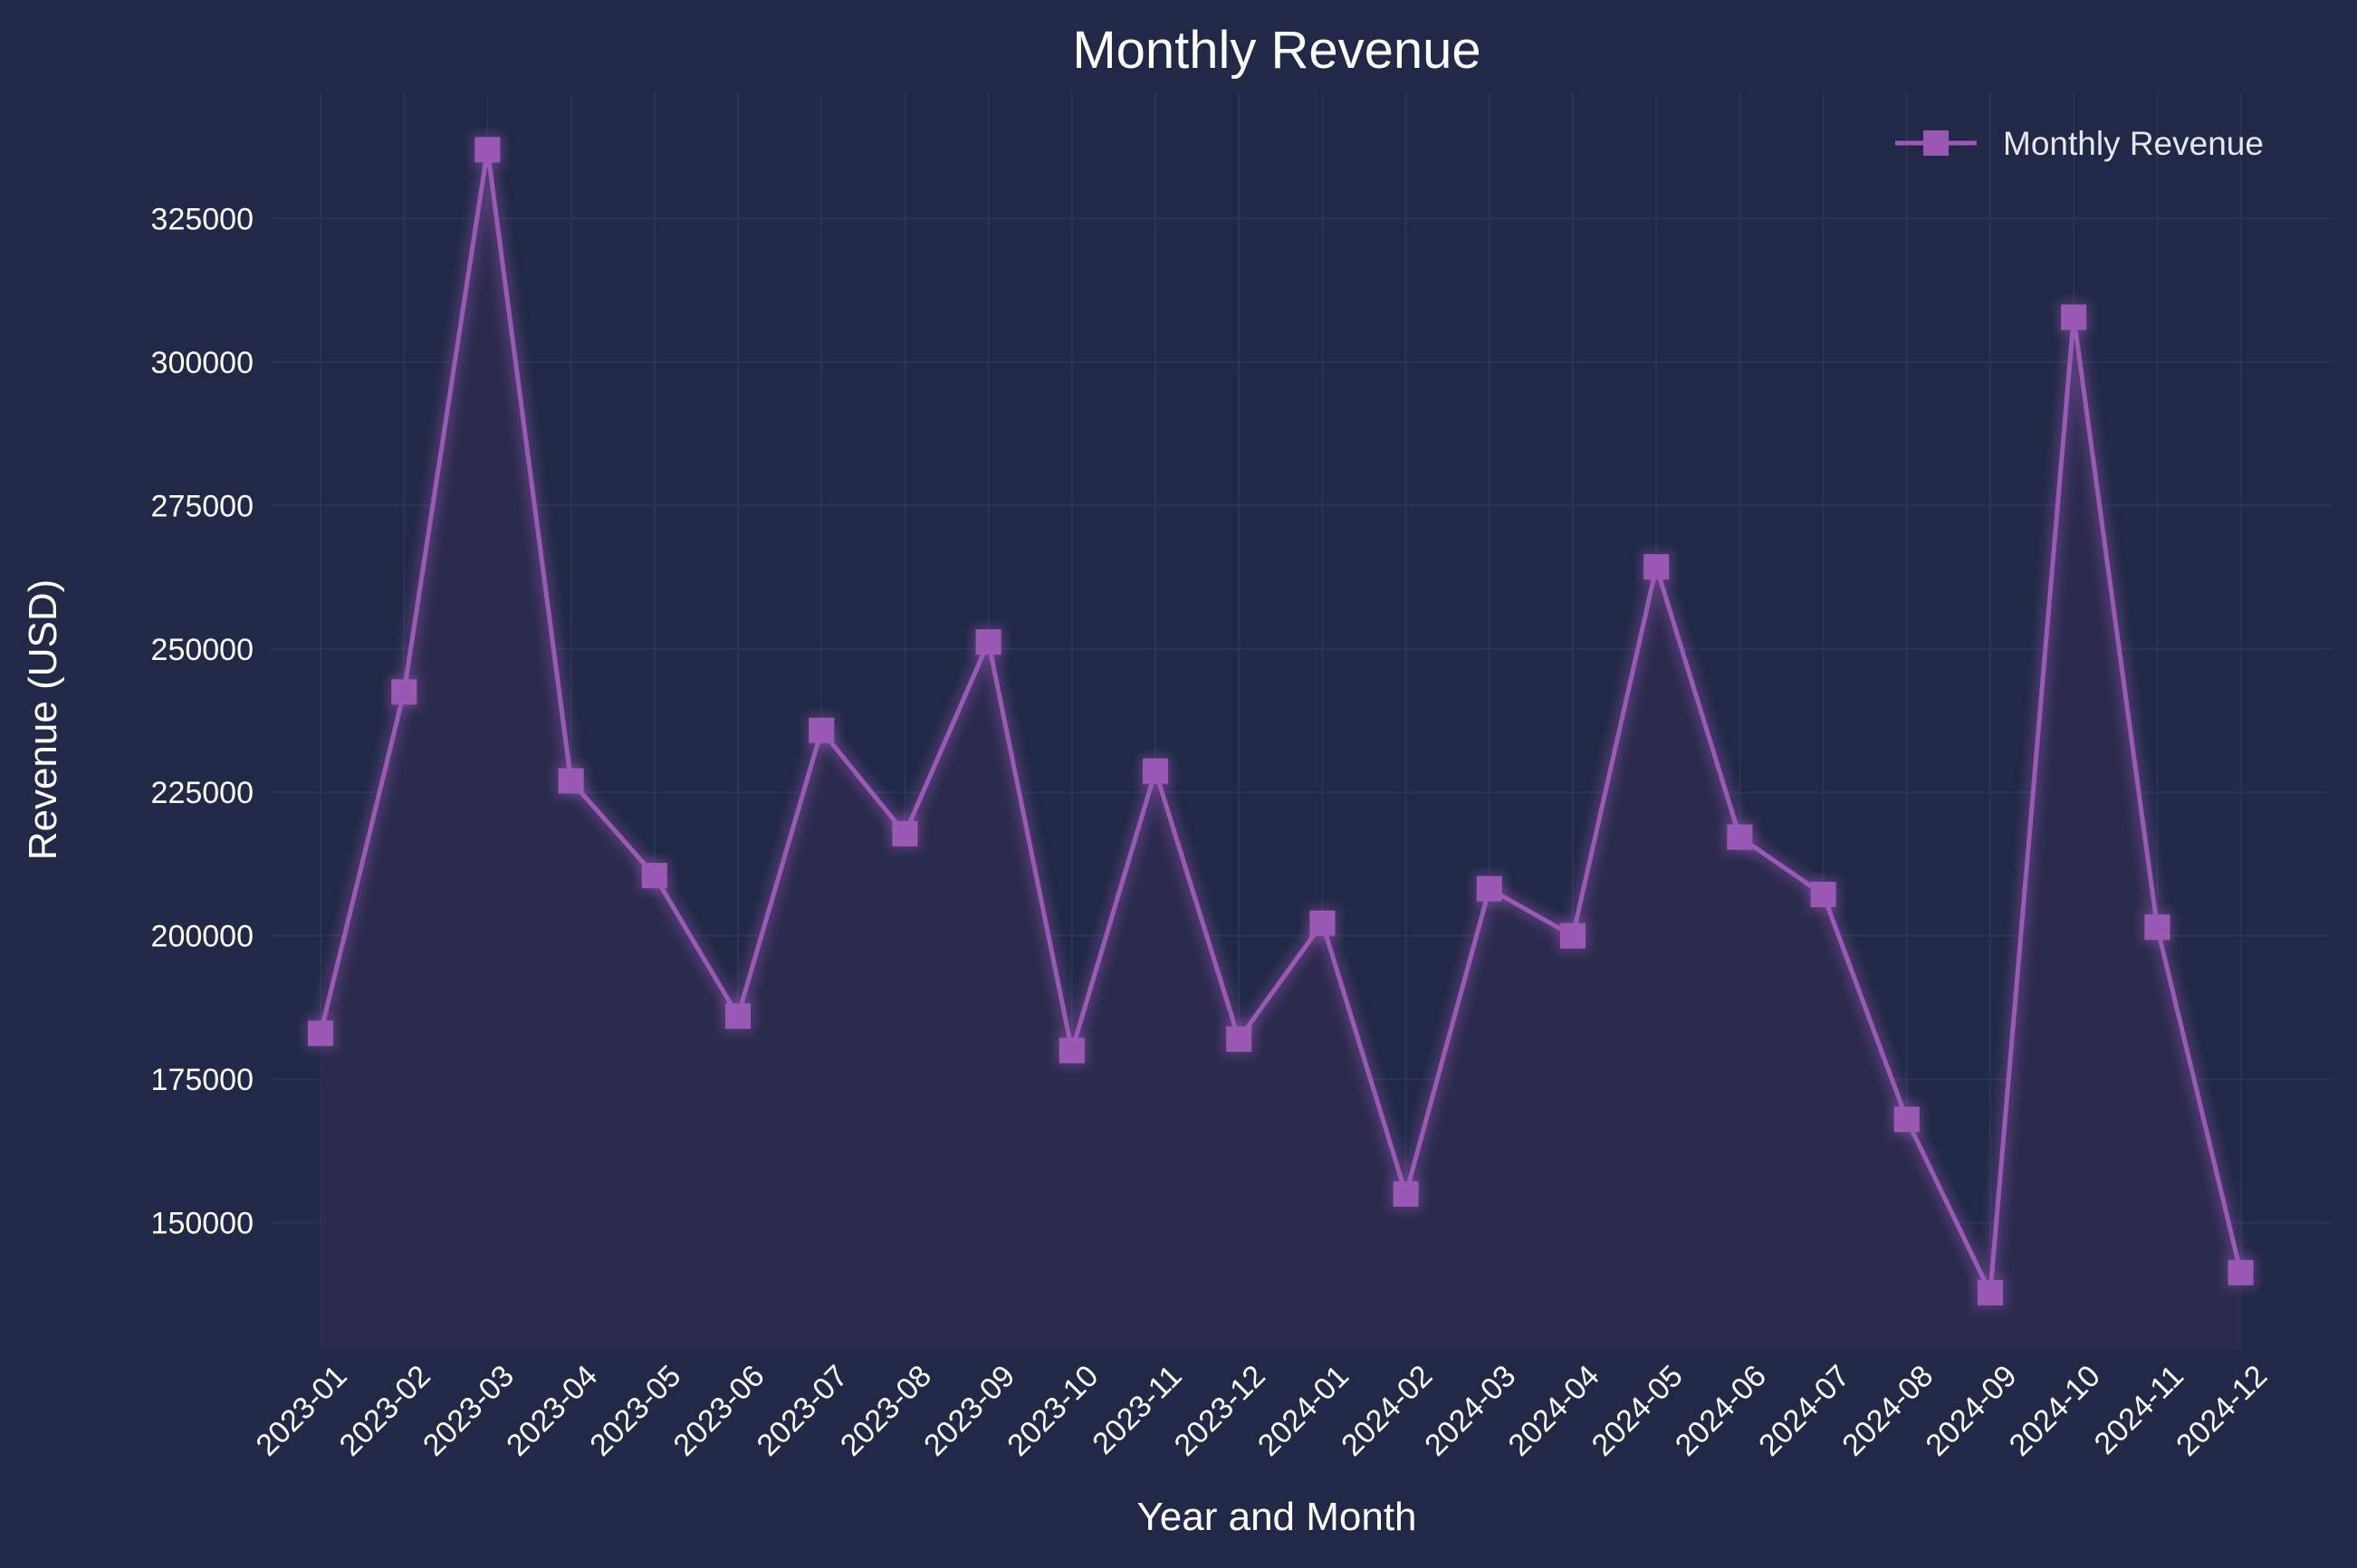 The height and width of the screenshot is (1568, 2357). I want to click on x-tick-label: 2024-03, so click(1470, 1411).